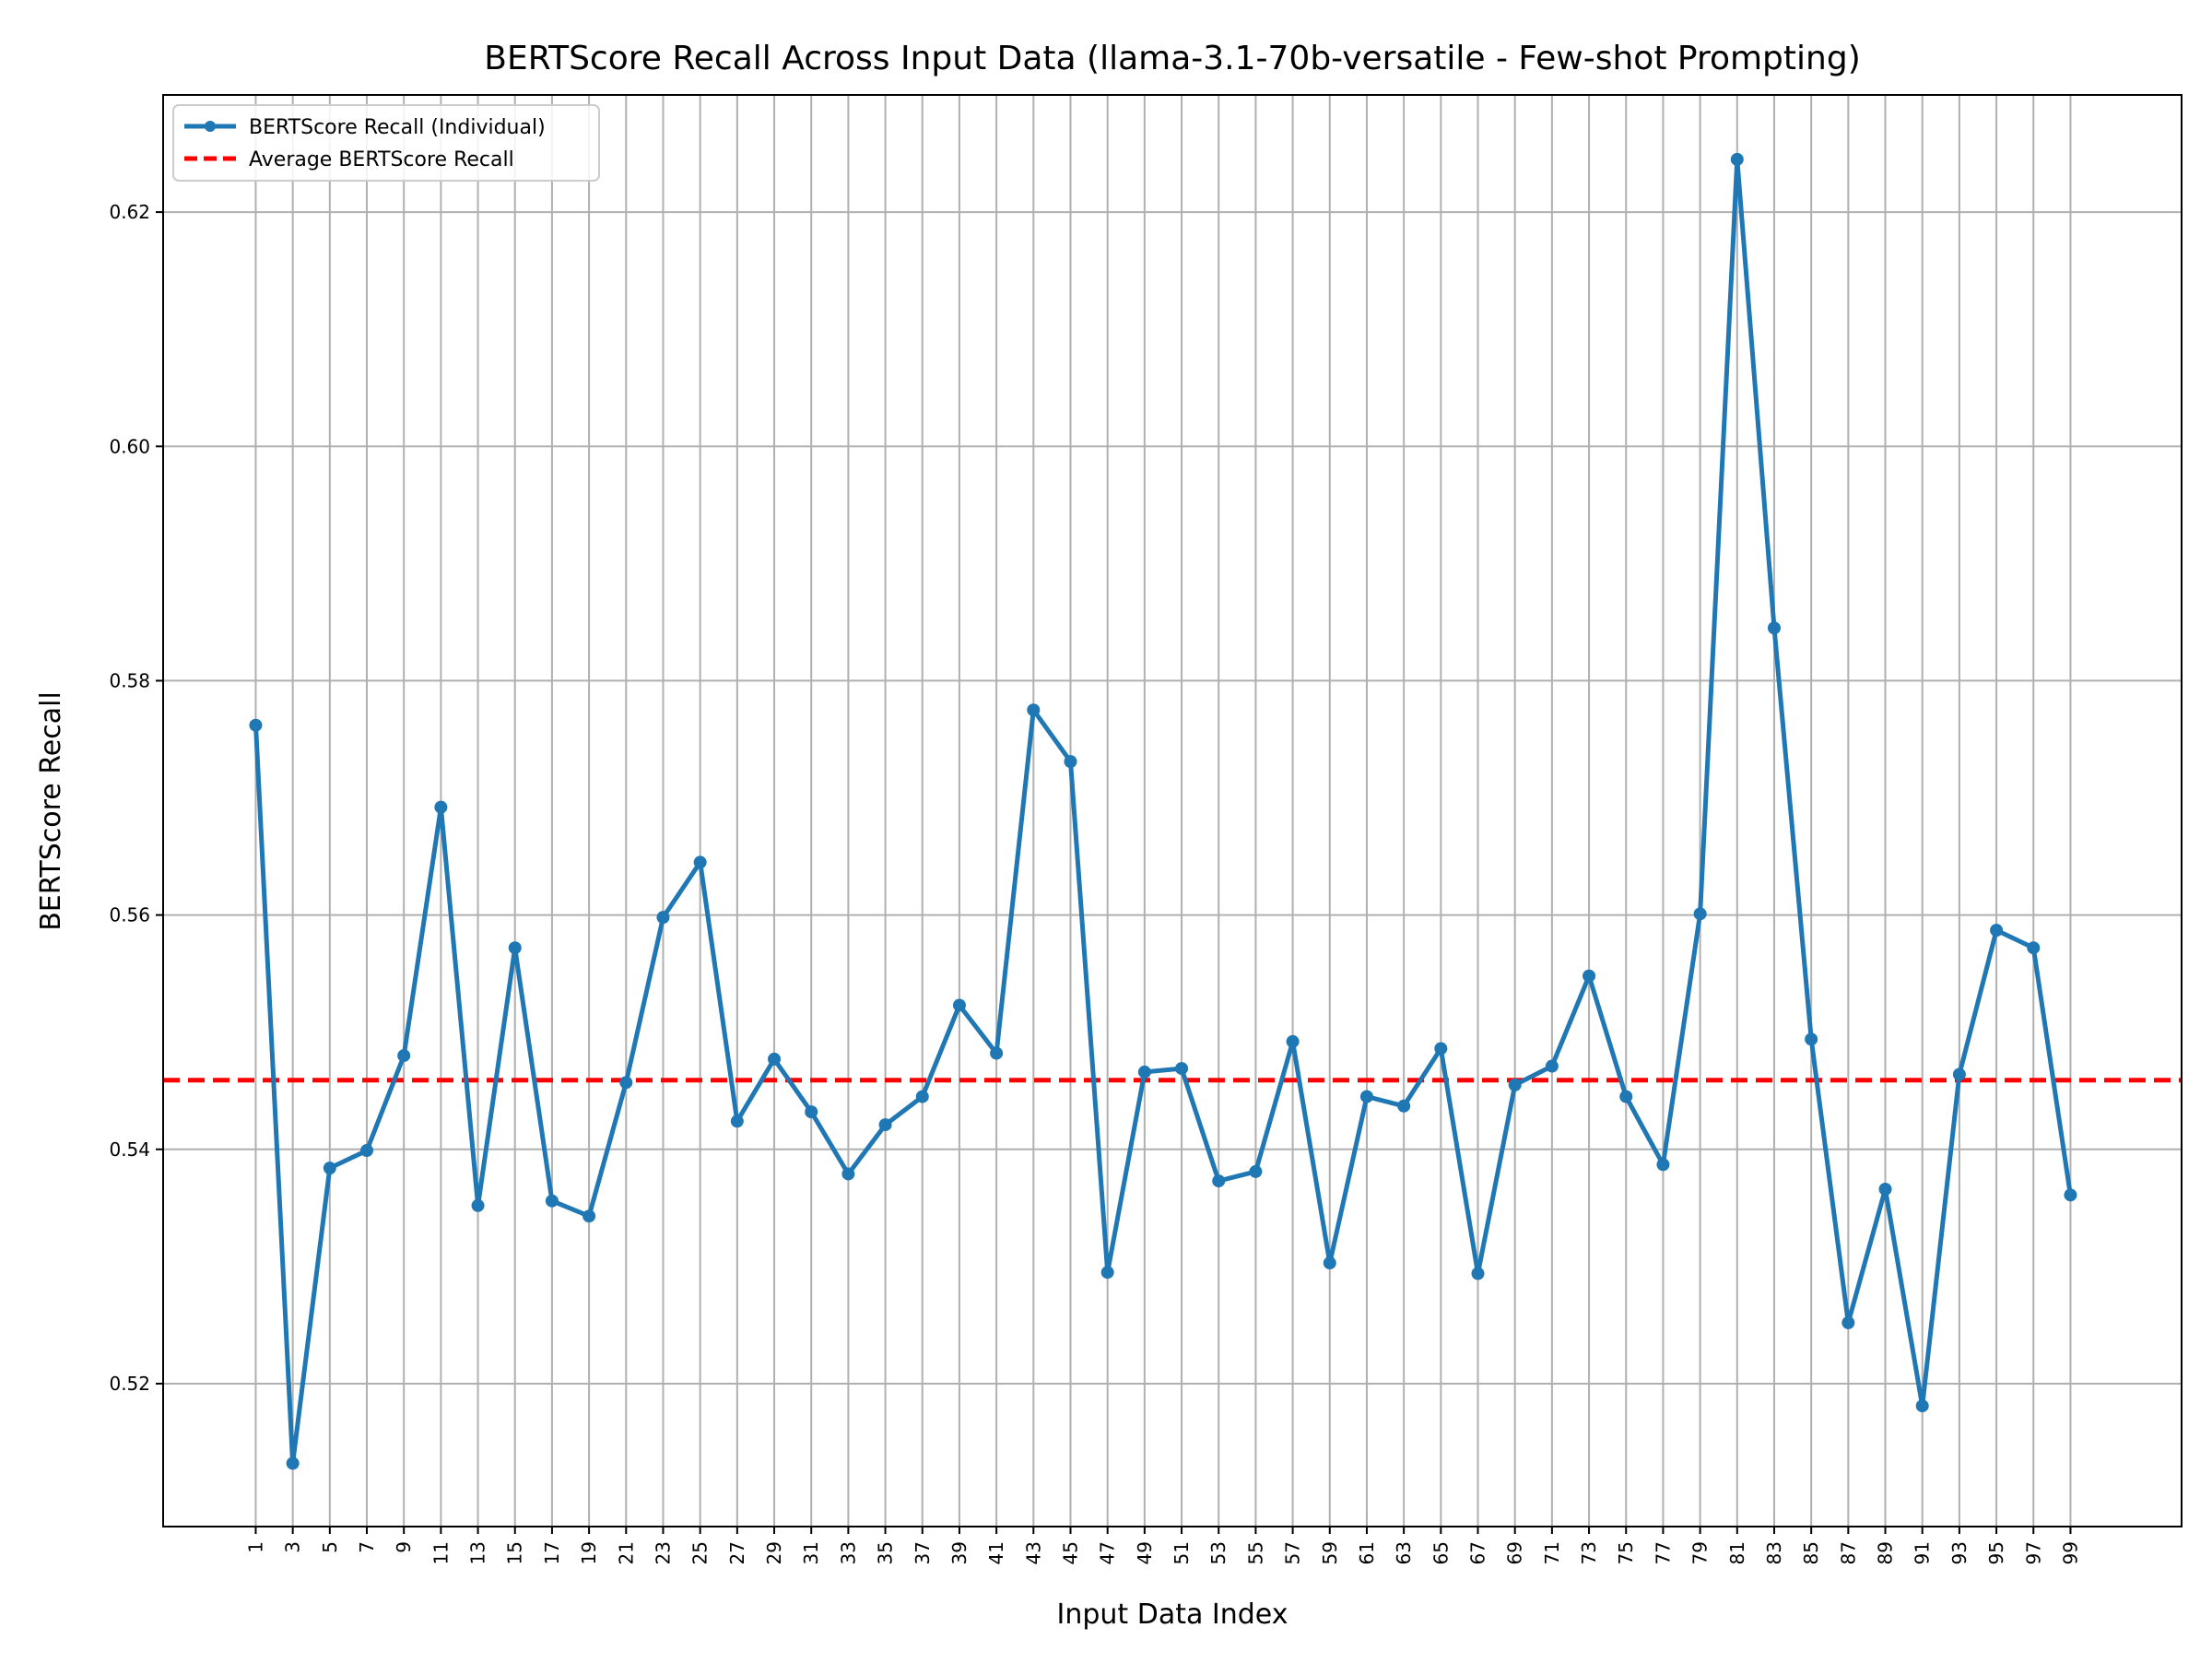 The height and width of the screenshot is (1663, 2212). Describe the element at coordinates (255, 1547) in the screenshot. I see `x-tick-label: 1` at that location.